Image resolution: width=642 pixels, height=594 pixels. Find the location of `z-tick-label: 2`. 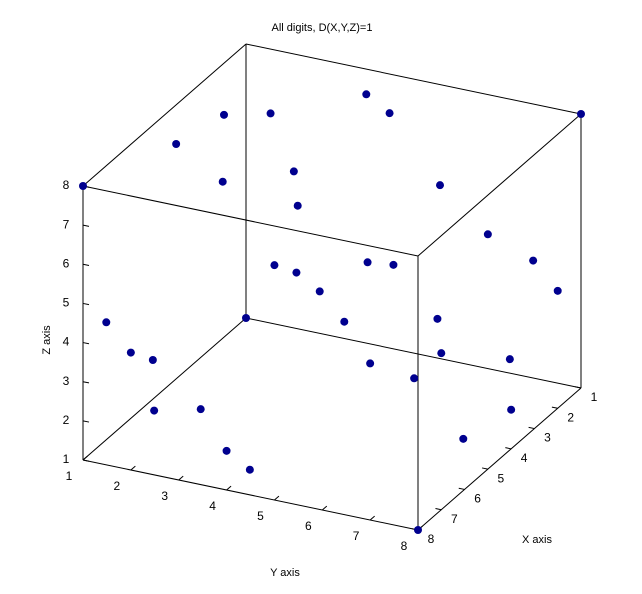

z-tick-label: 2 is located at coordinates (66, 420).